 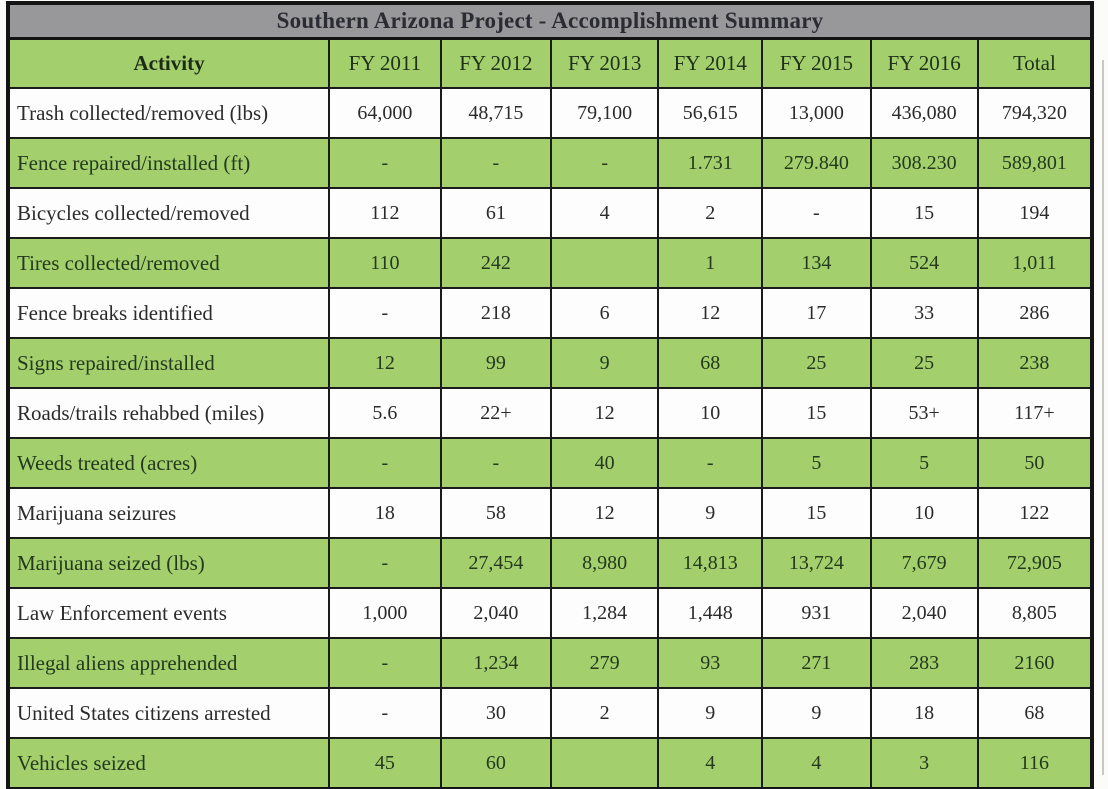 I want to click on table-cell: 27,454, so click(x=496, y=563).